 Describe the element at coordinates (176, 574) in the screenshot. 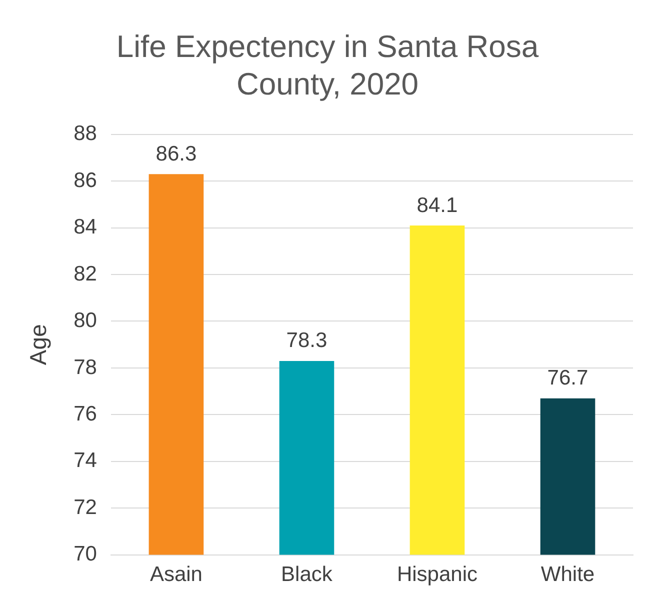

I see `x-tick-label: Asain` at that location.